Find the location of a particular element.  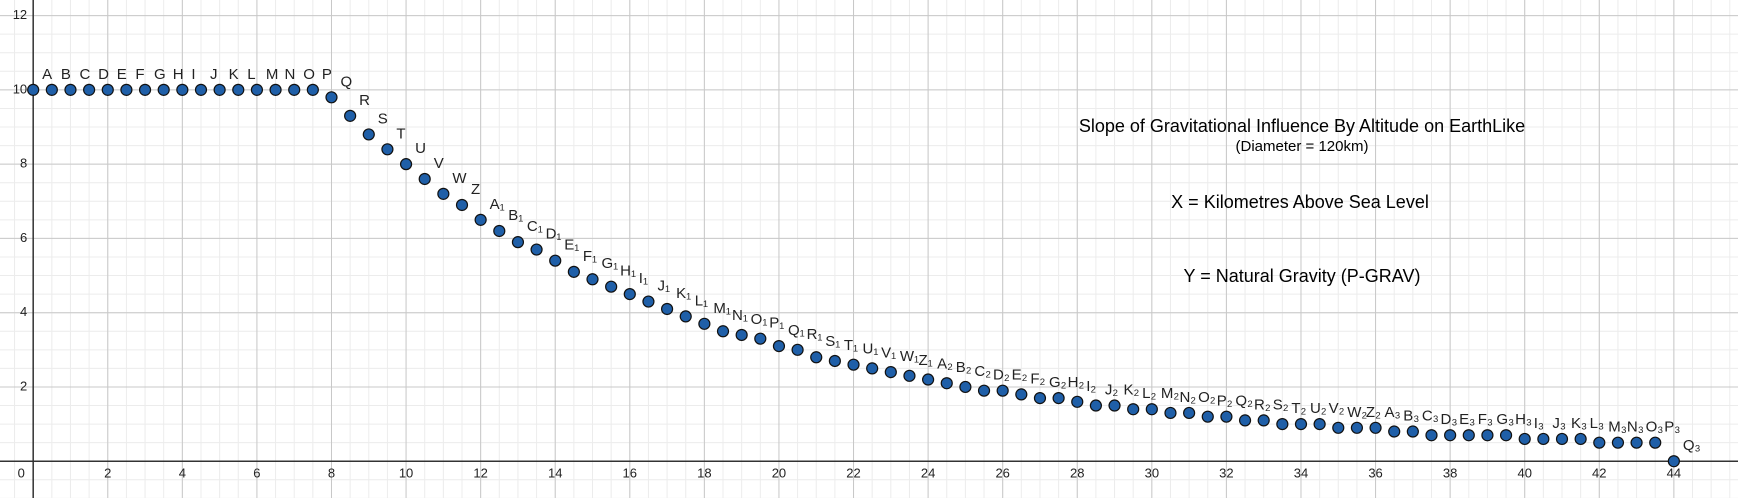

point-label: C₂ is located at coordinates (982, 371).